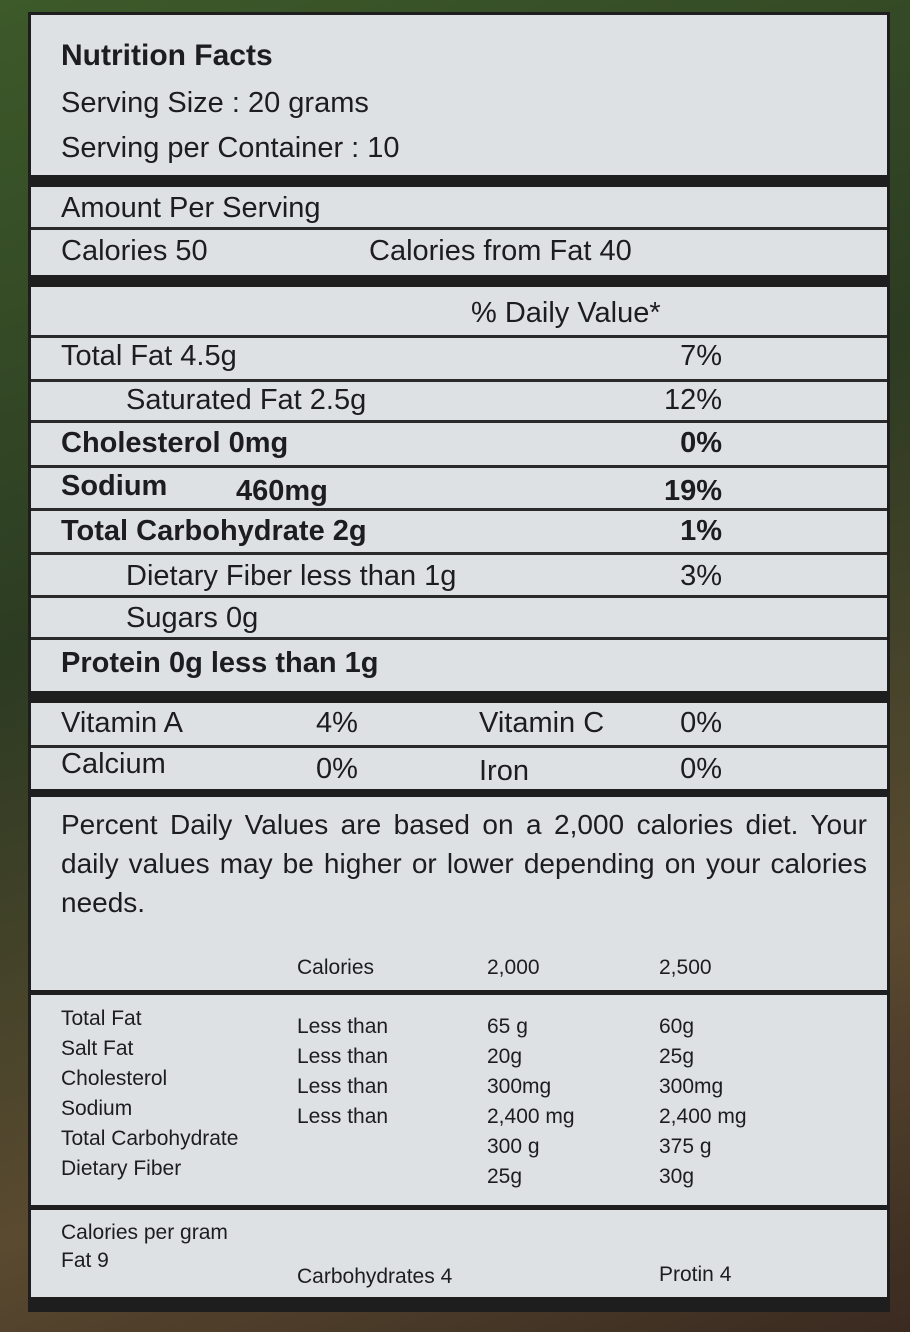  I want to click on servings-per-container: Serving per Container : 10, so click(230, 148).